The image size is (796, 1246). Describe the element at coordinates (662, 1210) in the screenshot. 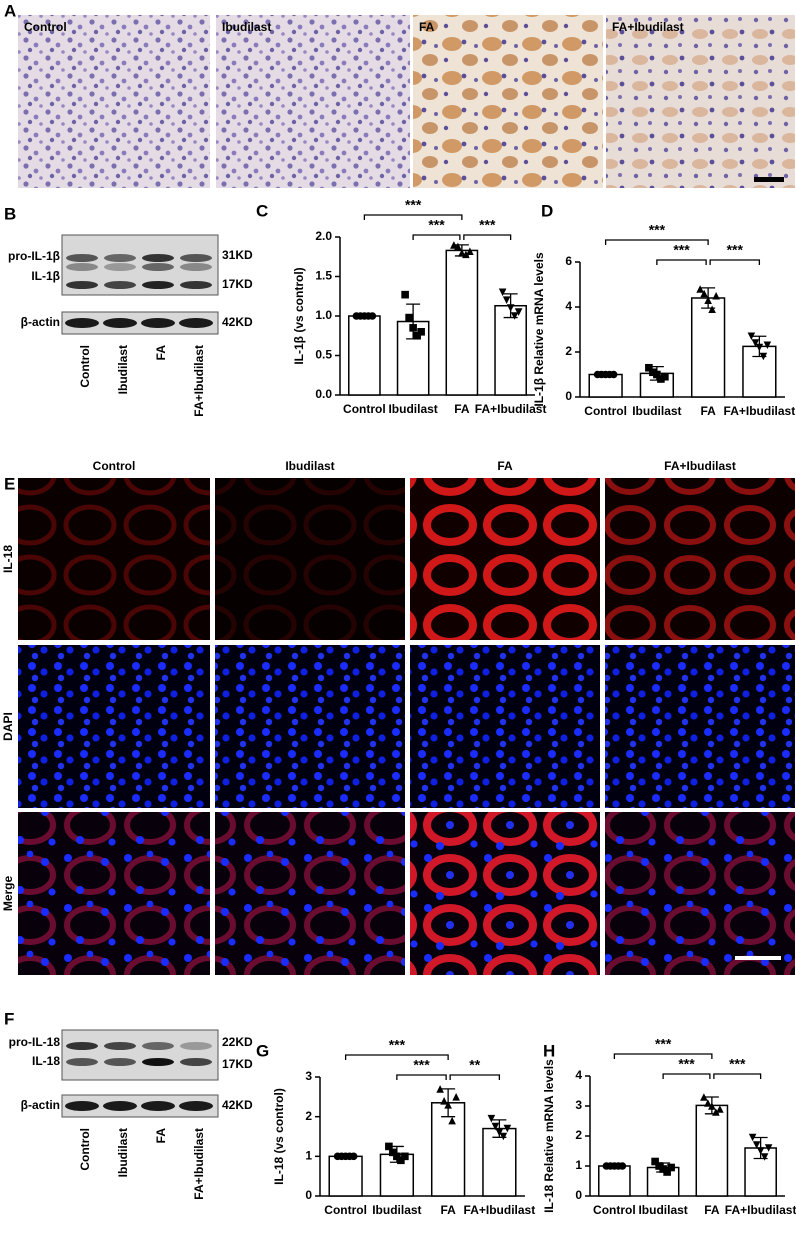

I see `x-tick-label: Ibudilast` at that location.